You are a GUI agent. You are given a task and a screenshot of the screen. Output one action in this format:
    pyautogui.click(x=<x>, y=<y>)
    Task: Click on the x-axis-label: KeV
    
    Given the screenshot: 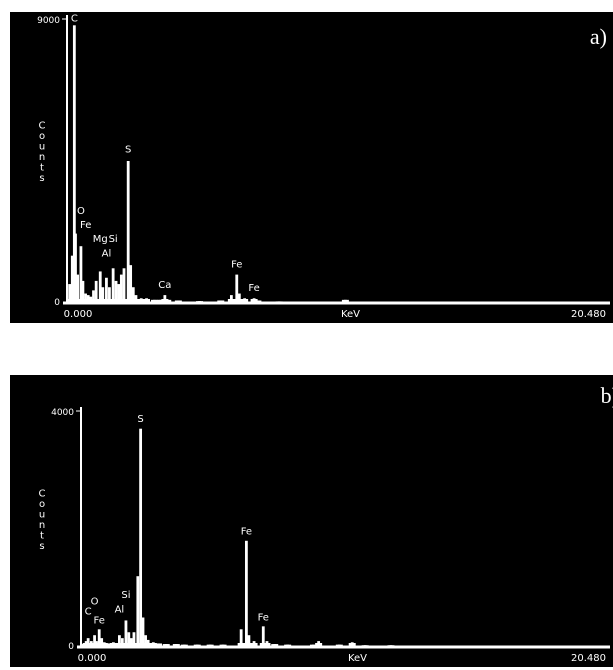 What is the action you would take?
    pyautogui.click(x=357, y=658)
    